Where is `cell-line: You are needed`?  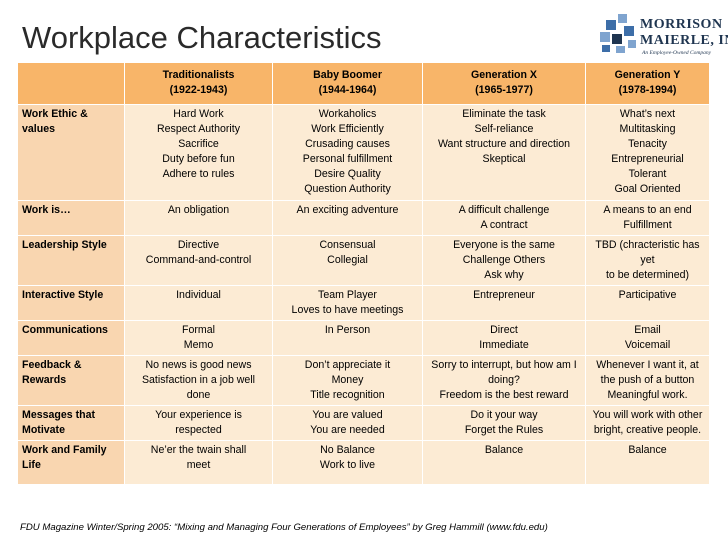
cell-line: You are needed is located at coordinates (347, 430).